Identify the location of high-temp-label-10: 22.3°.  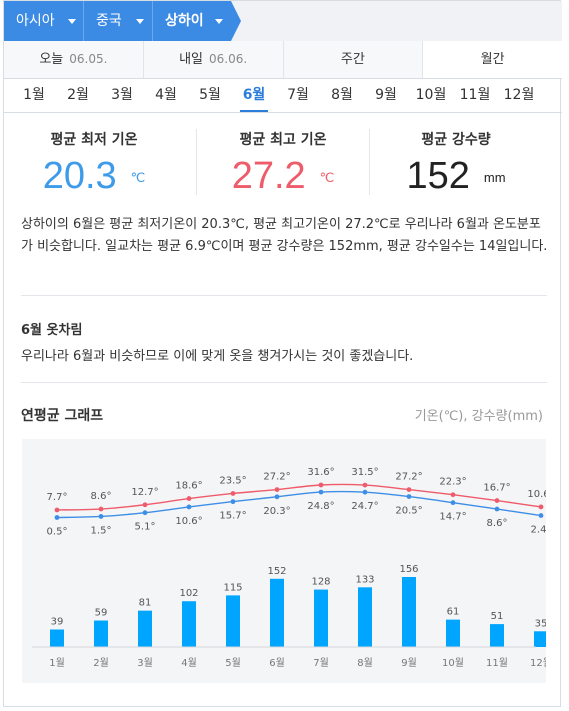
(452, 482).